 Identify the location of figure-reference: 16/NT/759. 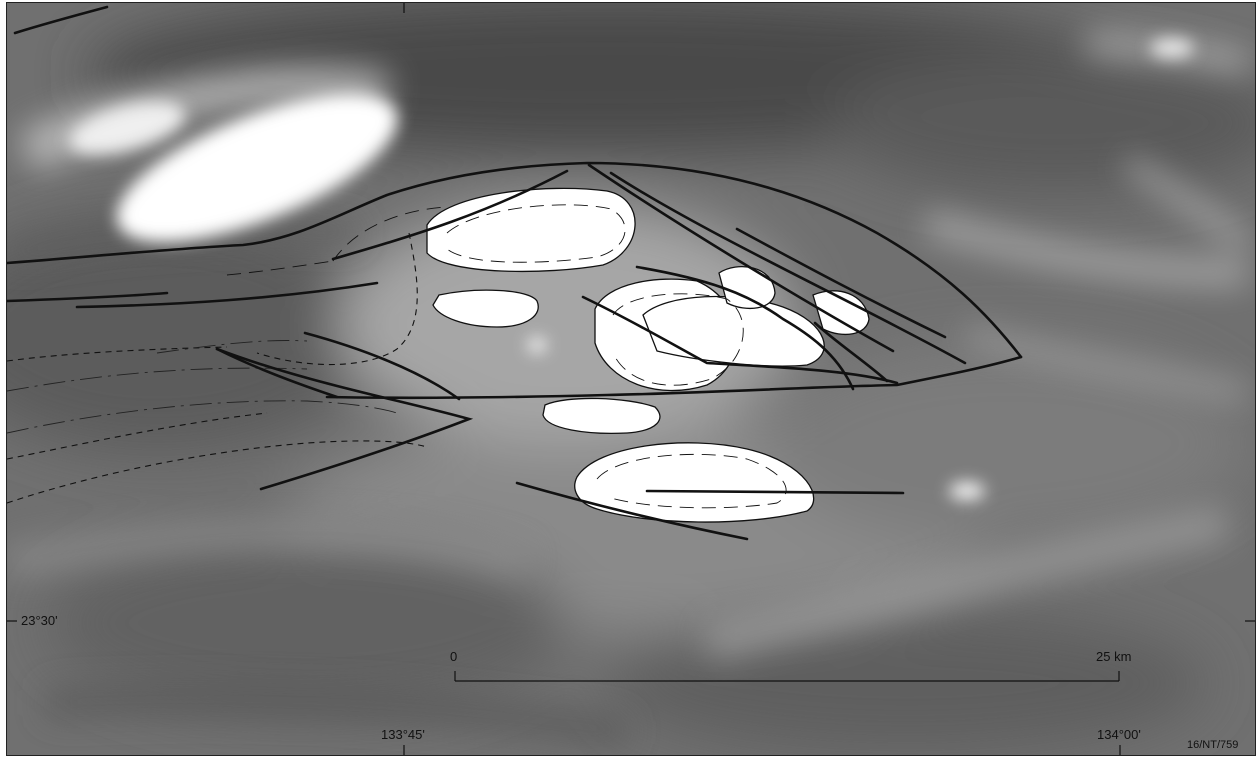
(1213, 745).